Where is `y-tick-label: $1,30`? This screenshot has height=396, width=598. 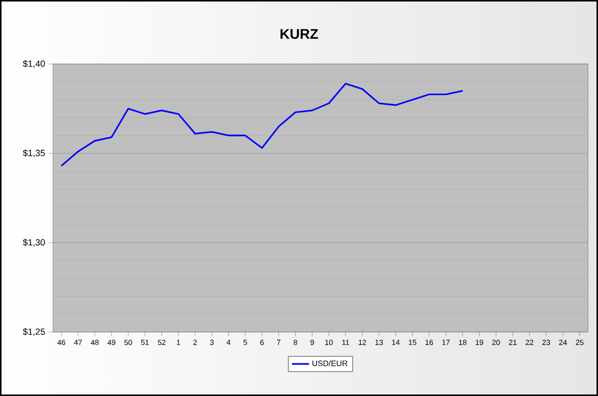 y-tick-label: $1,30 is located at coordinates (33, 242).